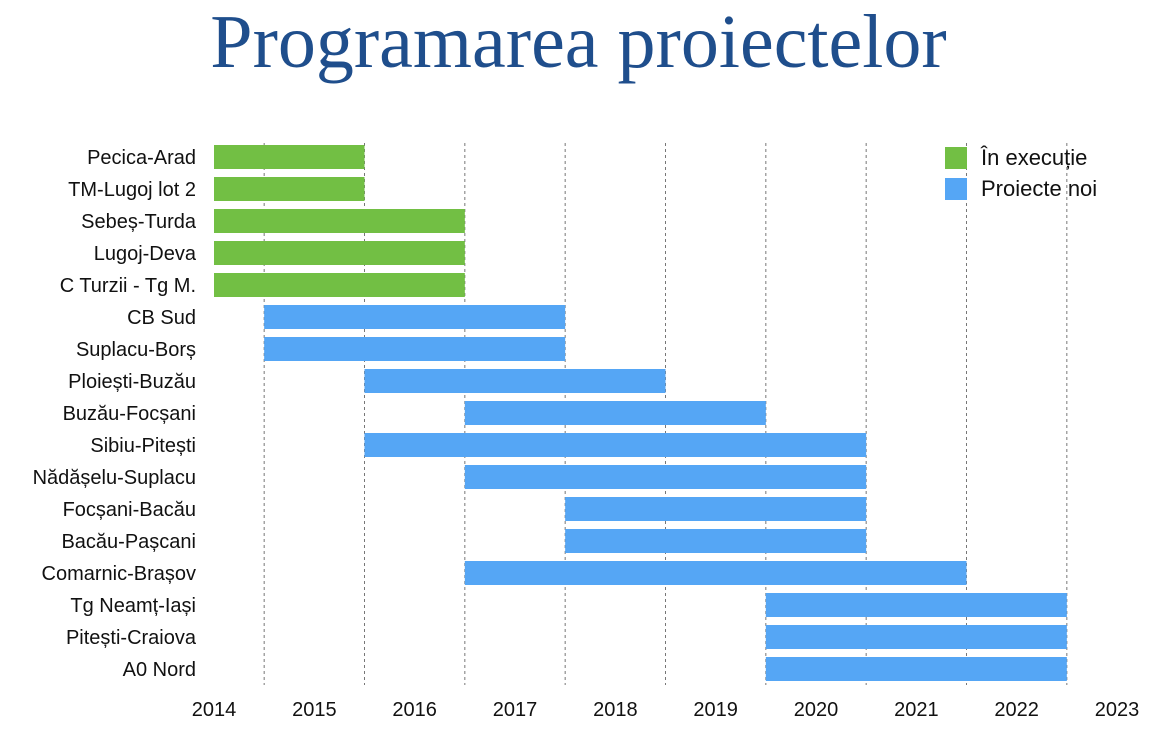 This screenshot has height=730, width=1157. I want to click on x-tick-label: 2018, so click(615, 710).